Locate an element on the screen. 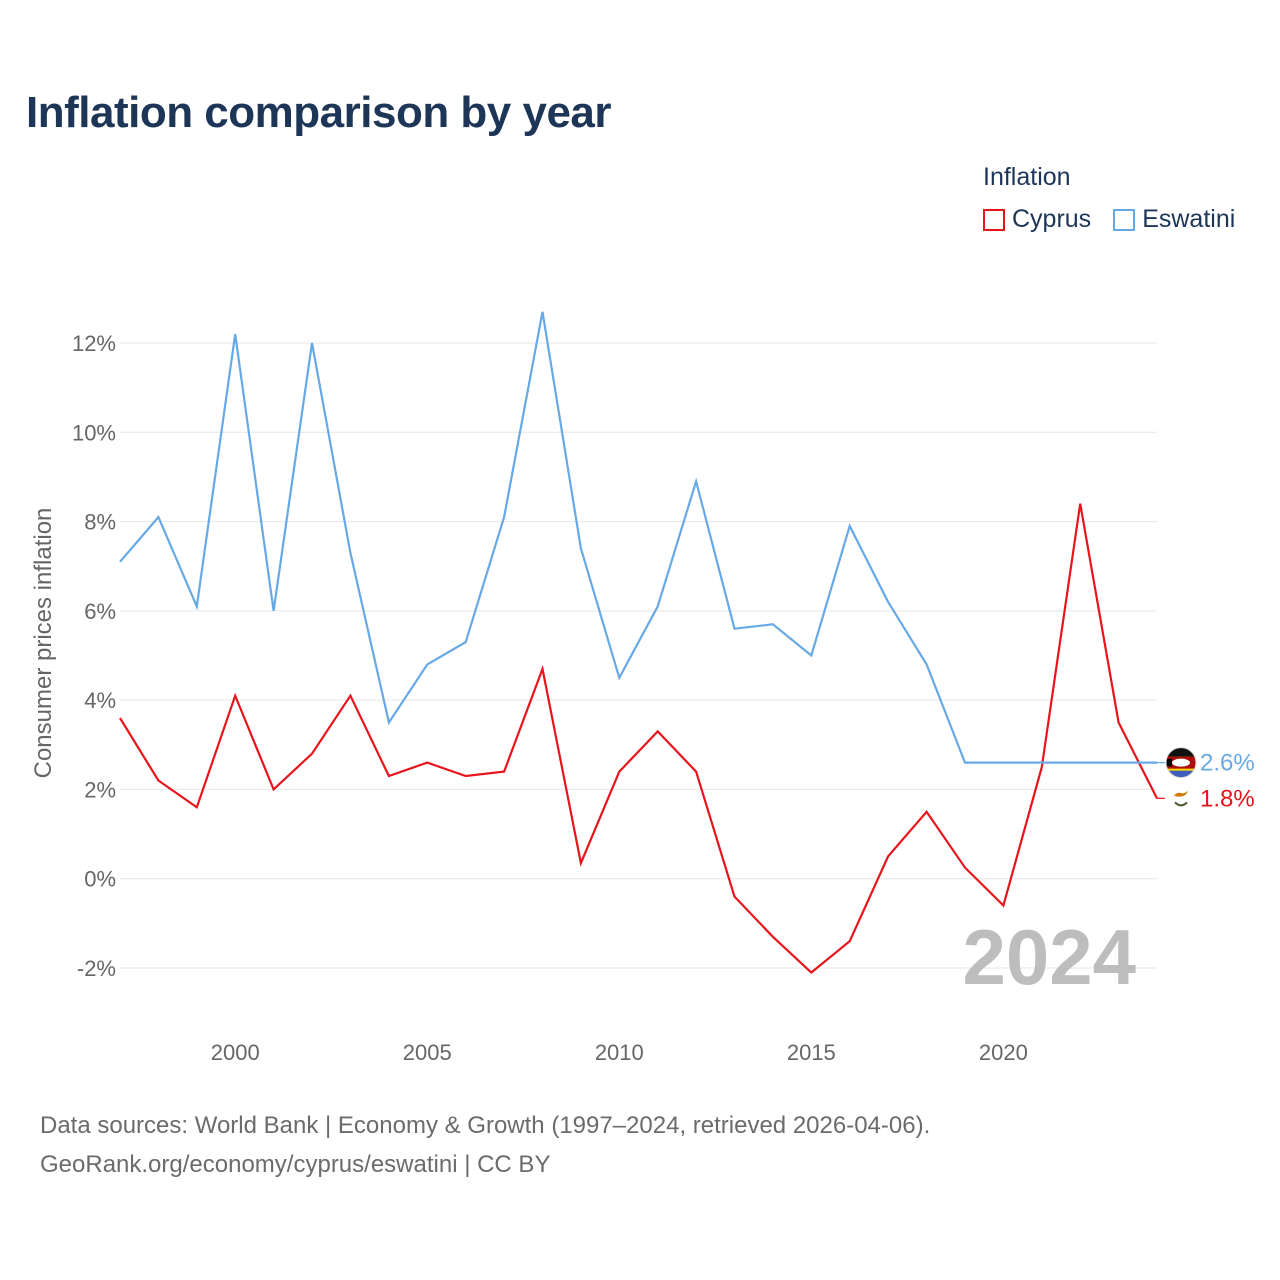  x-tick-label: 2010 is located at coordinates (619, 1052).